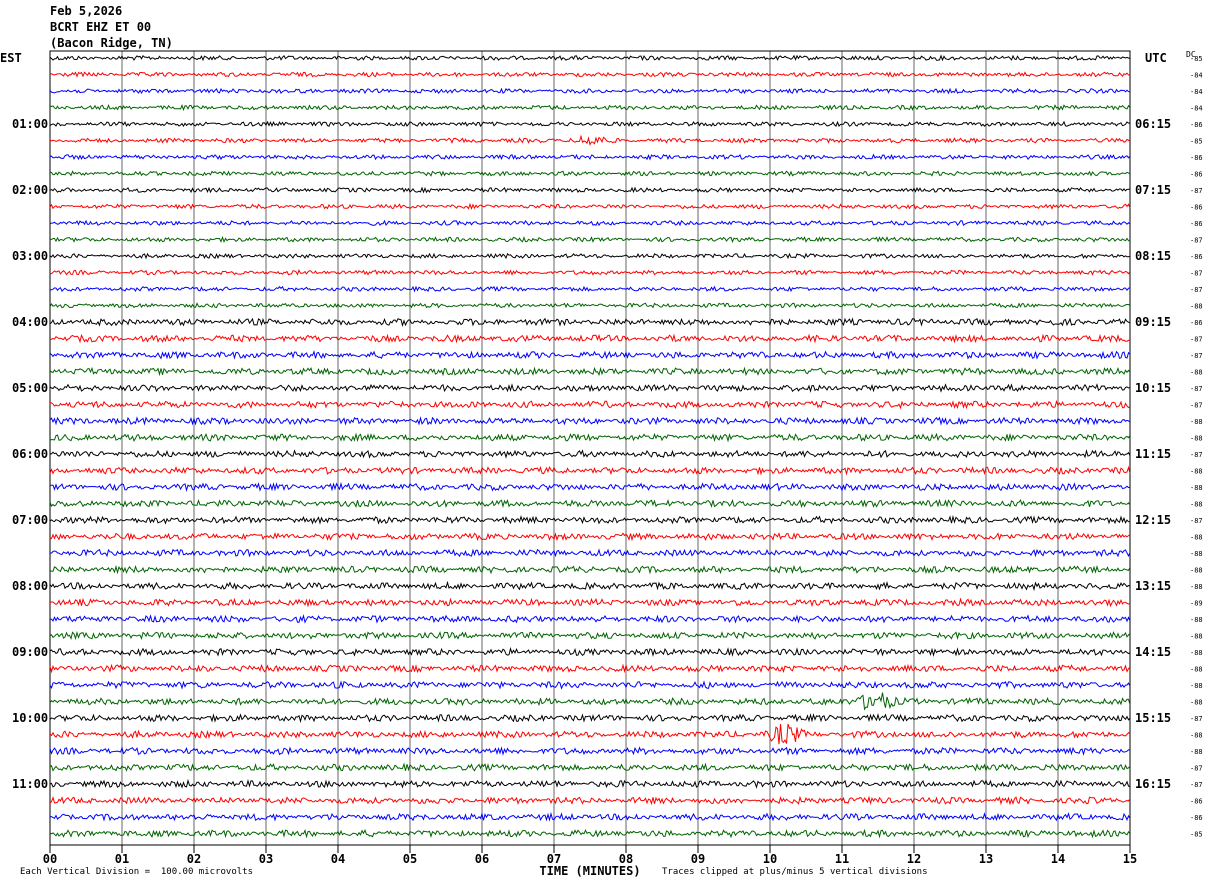 This screenshot has width=1210, height=886. What do you see at coordinates (554, 859) in the screenshot?
I see `x-tick-label: 07` at bounding box center [554, 859].